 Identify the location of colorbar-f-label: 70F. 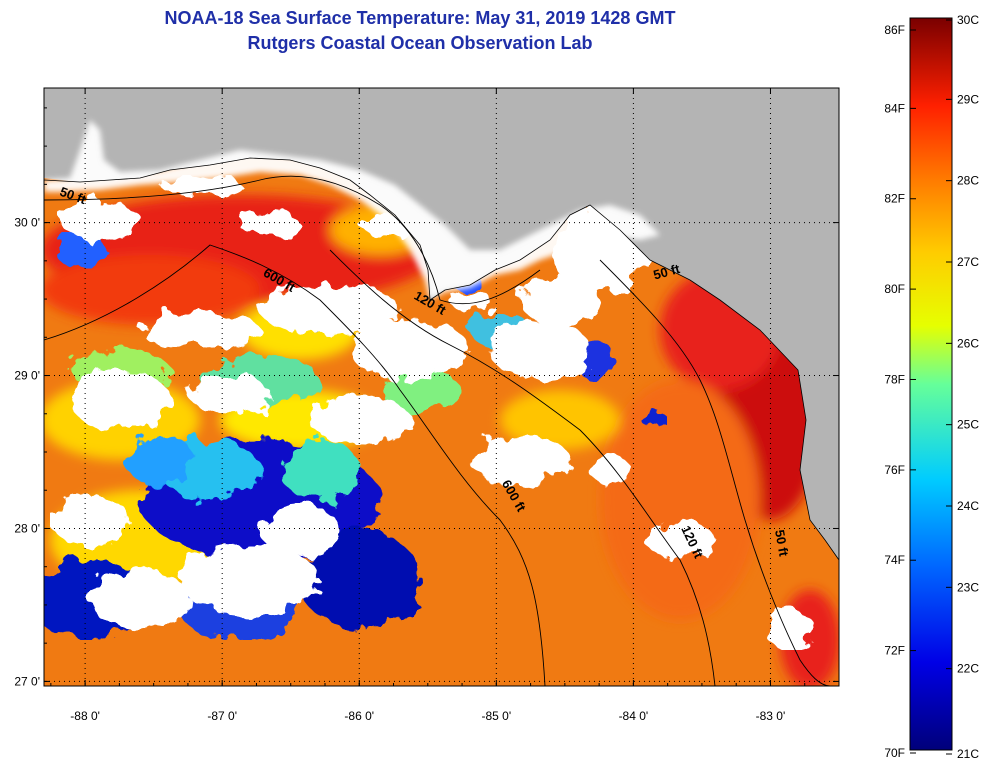
(894, 753).